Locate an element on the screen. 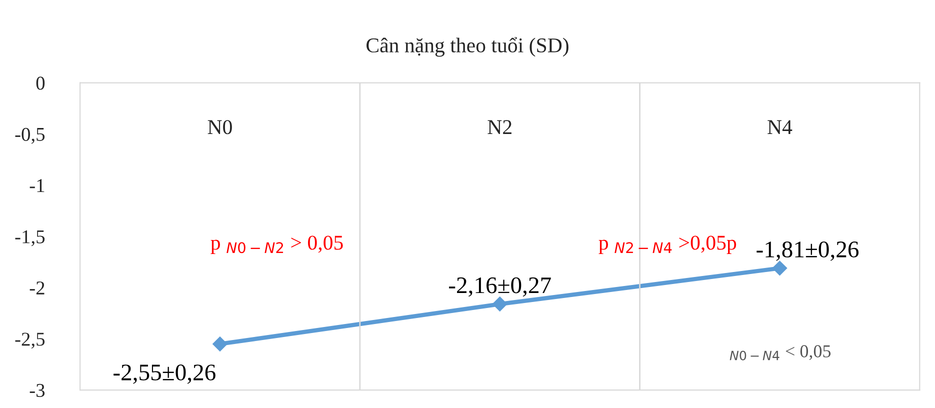 Image resolution: width=935 pixels, height=408 pixels. y-tick-label: 0 is located at coordinates (40, 83).